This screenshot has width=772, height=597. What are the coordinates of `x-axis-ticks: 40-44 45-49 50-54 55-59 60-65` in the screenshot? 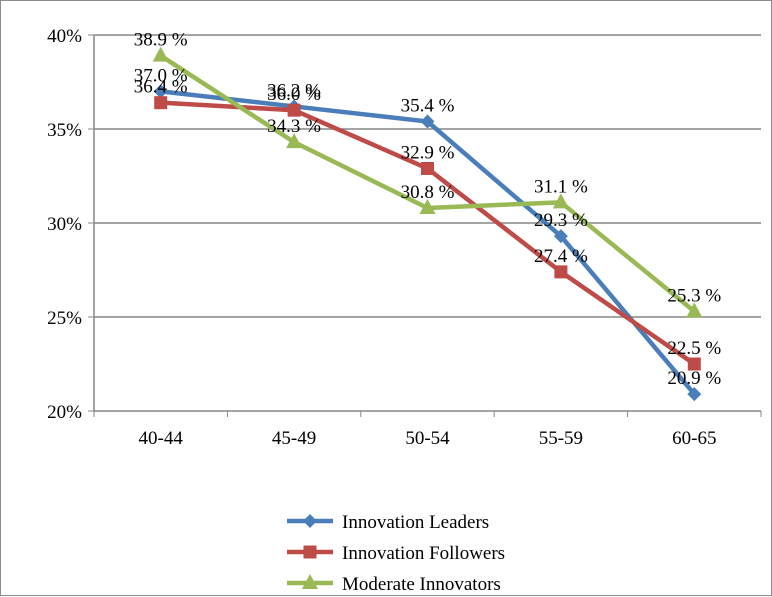 It's located at (427, 430).